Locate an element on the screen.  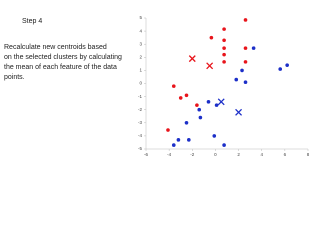
y-tick-label: -3 is located at coordinates (140, 122).